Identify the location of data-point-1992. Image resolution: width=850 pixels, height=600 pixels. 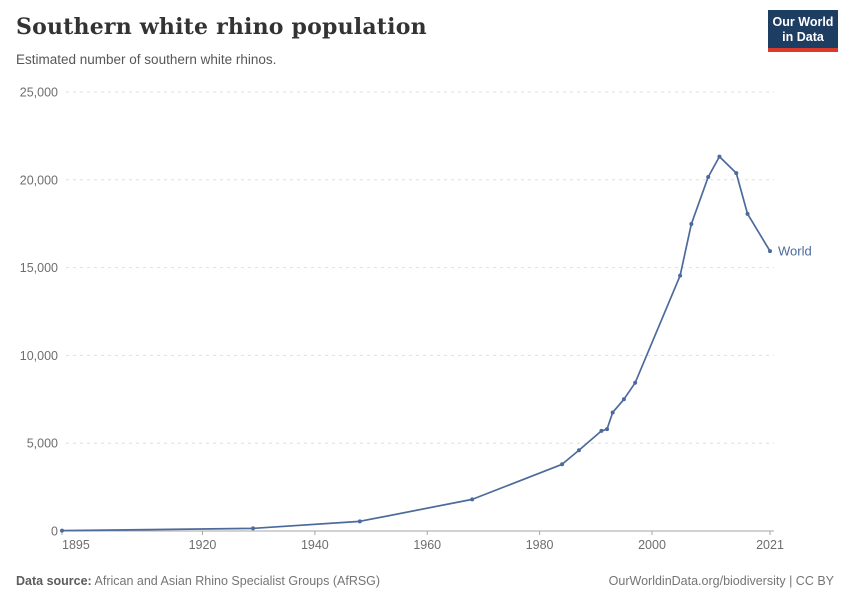
(607, 429).